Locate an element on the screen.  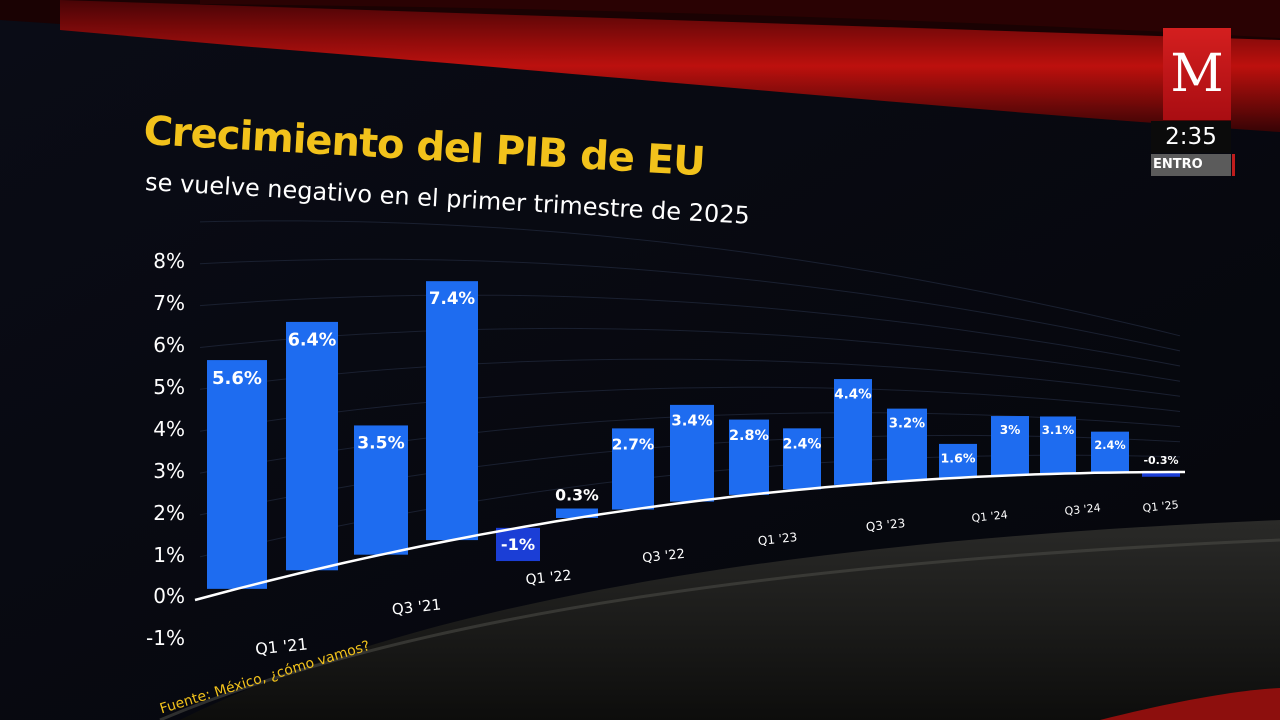
value-label-14: 3.1% is located at coordinates (1058, 430).